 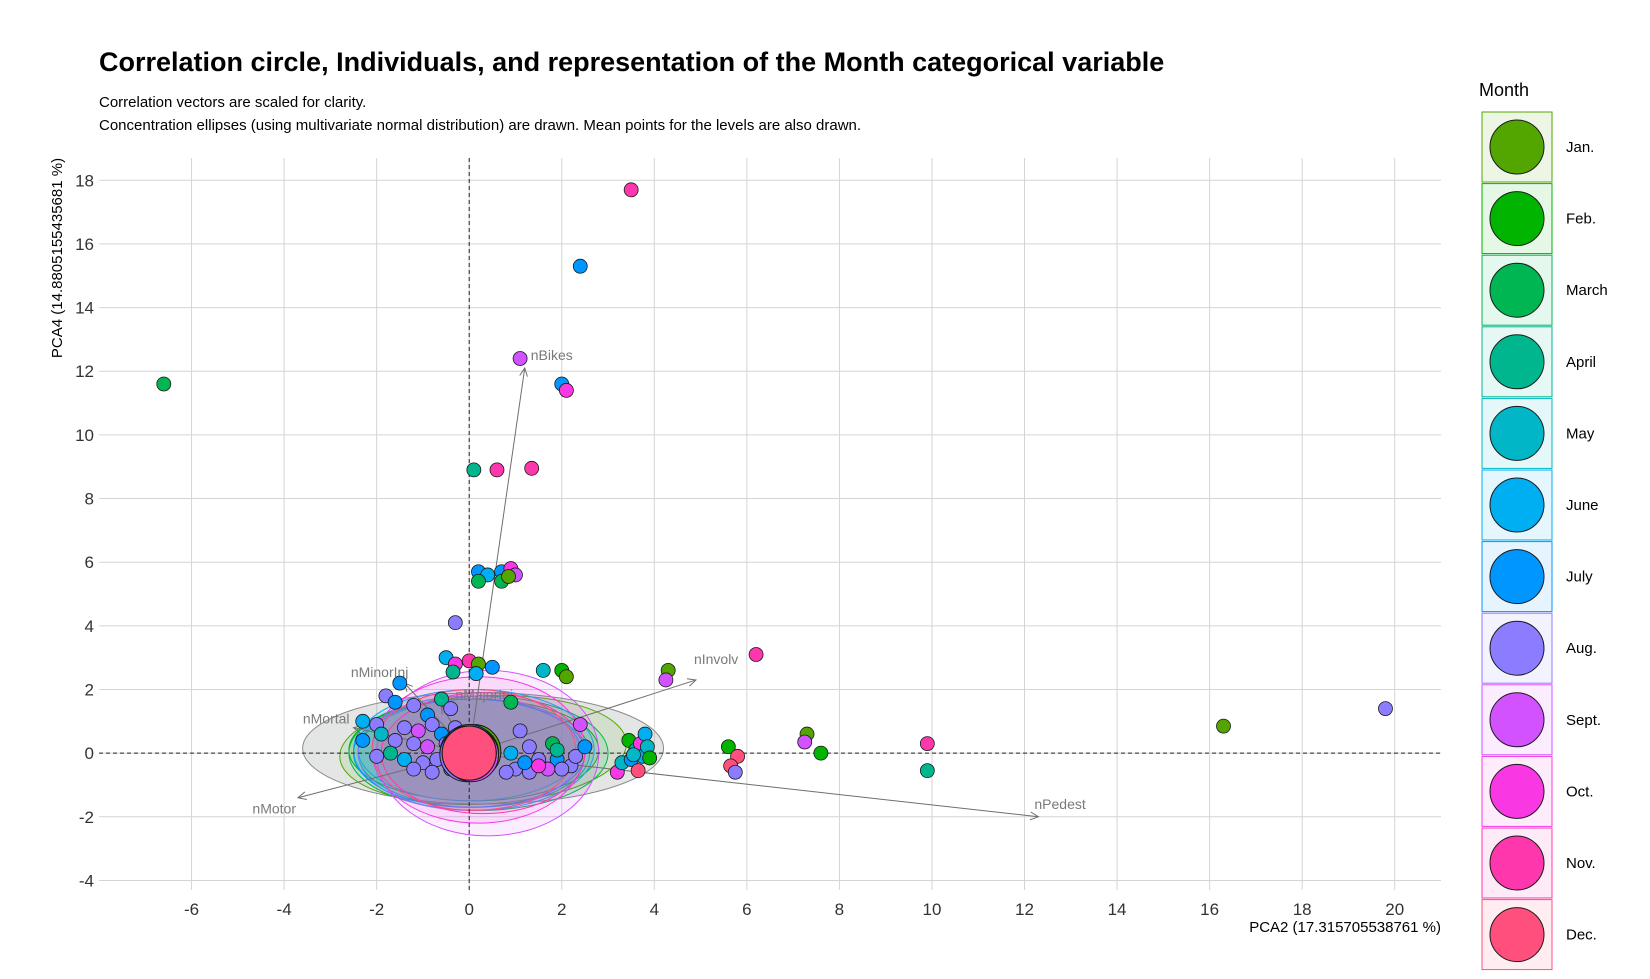 What do you see at coordinates (1517, 505) in the screenshot?
I see `legend-key-marker-june` at bounding box center [1517, 505].